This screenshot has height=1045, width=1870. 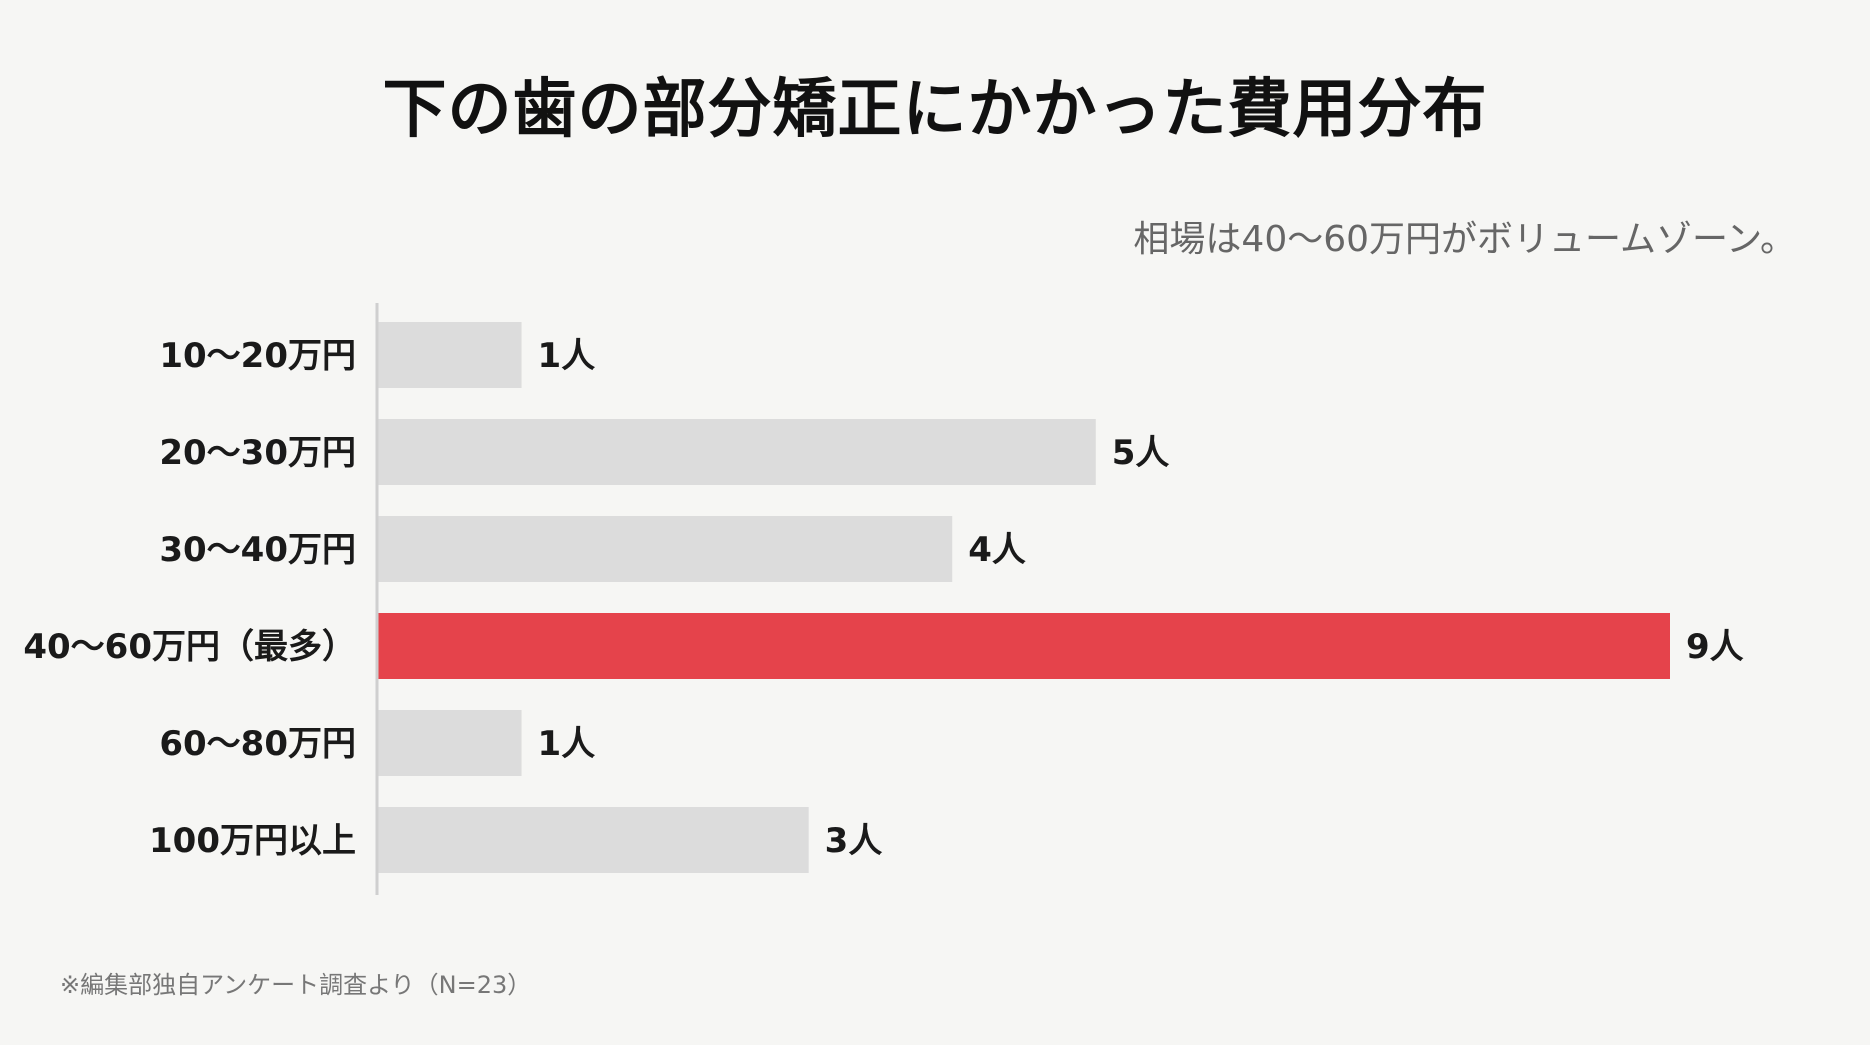 What do you see at coordinates (567, 356) in the screenshot?
I see `value-label-0: 1人` at bounding box center [567, 356].